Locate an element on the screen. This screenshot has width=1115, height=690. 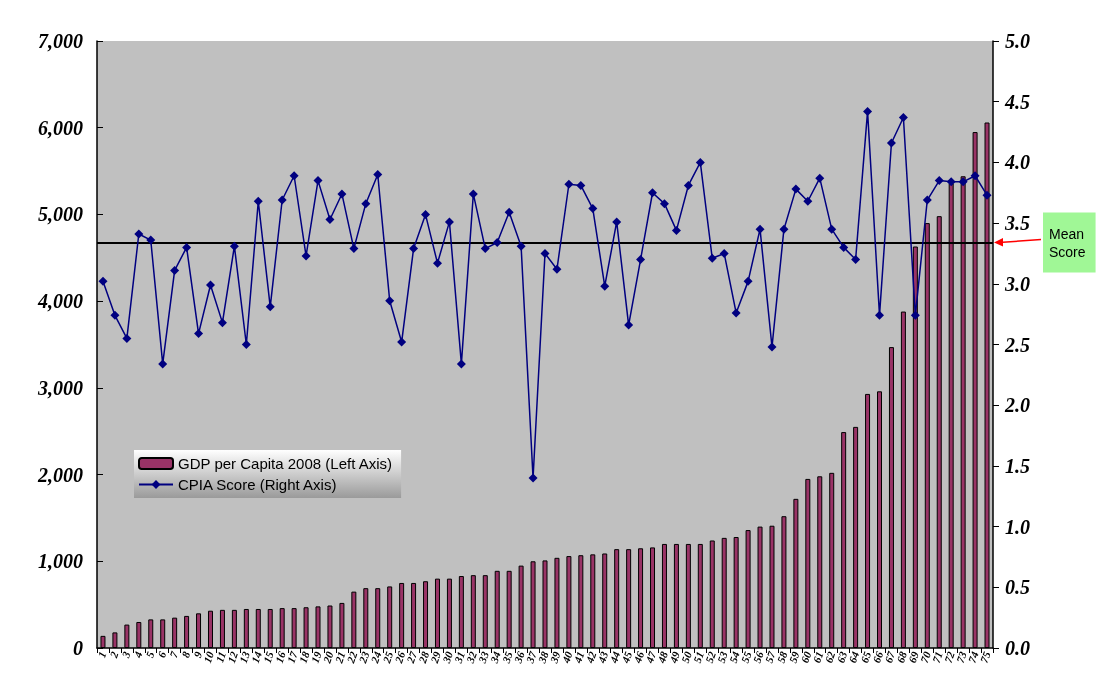
x-tick-label: 7 is located at coordinates (174, 654).